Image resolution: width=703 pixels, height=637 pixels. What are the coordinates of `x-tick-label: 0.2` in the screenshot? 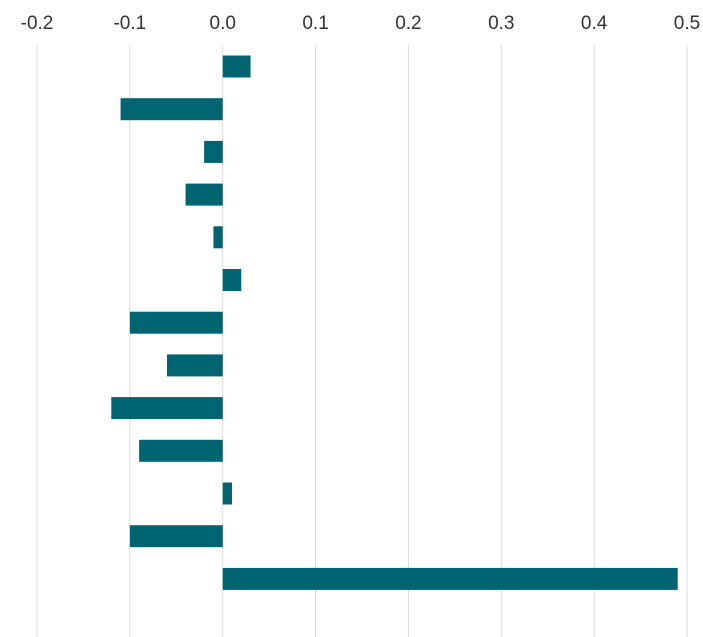 It's located at (408, 23).